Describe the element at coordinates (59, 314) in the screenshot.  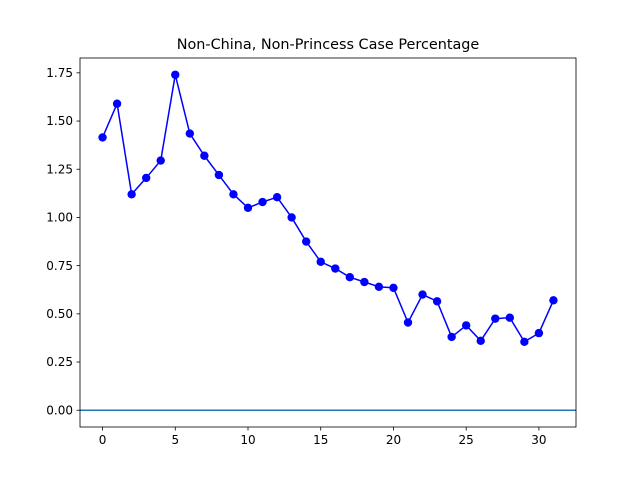
I see `y-tick-label: 0.50` at that location.